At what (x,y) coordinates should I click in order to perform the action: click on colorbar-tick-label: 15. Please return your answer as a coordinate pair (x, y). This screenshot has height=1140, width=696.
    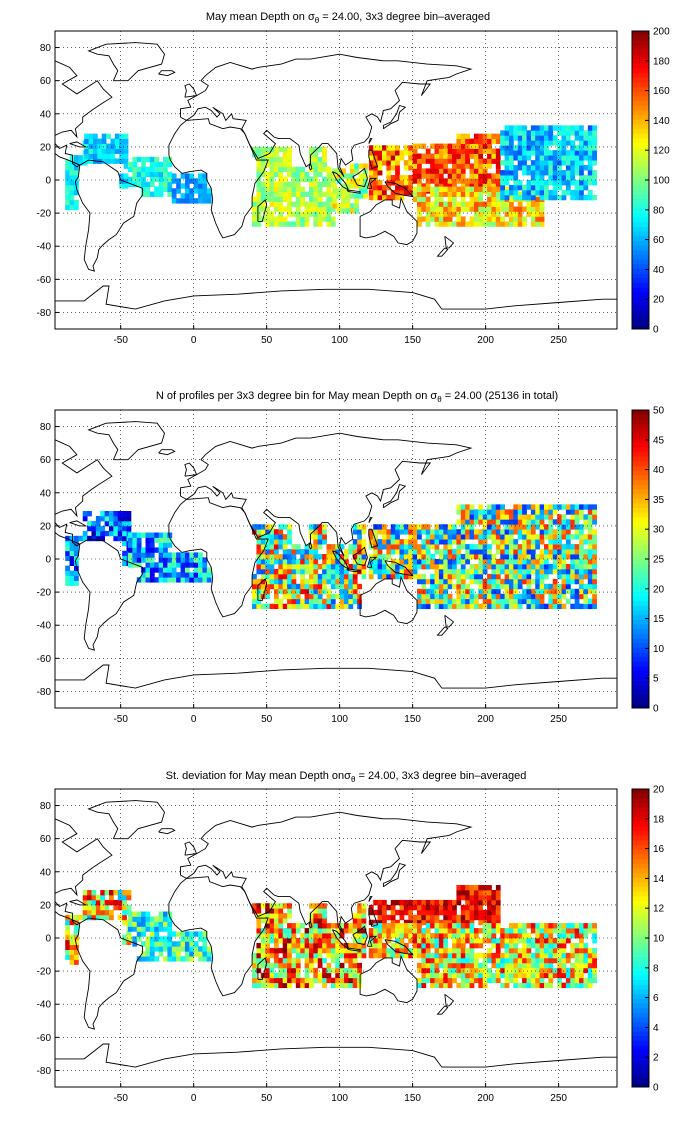
    Looking at the image, I should click on (659, 619).